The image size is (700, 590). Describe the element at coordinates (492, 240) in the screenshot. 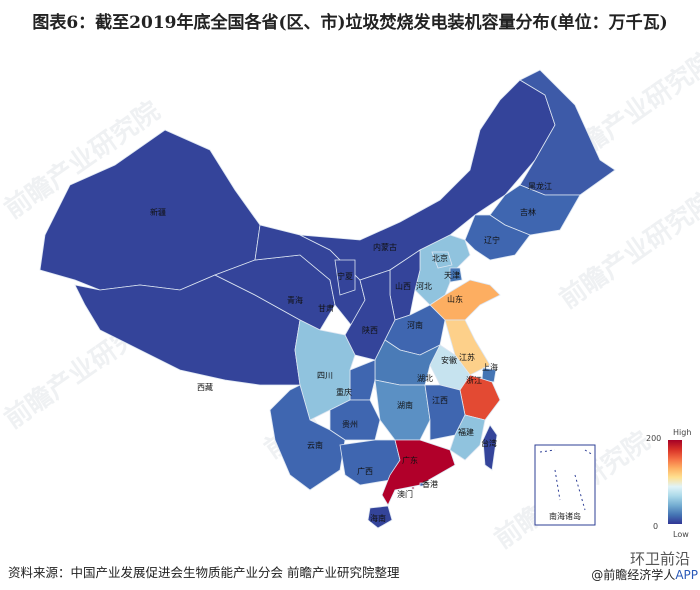

I see `province-label: 辽宁` at that location.